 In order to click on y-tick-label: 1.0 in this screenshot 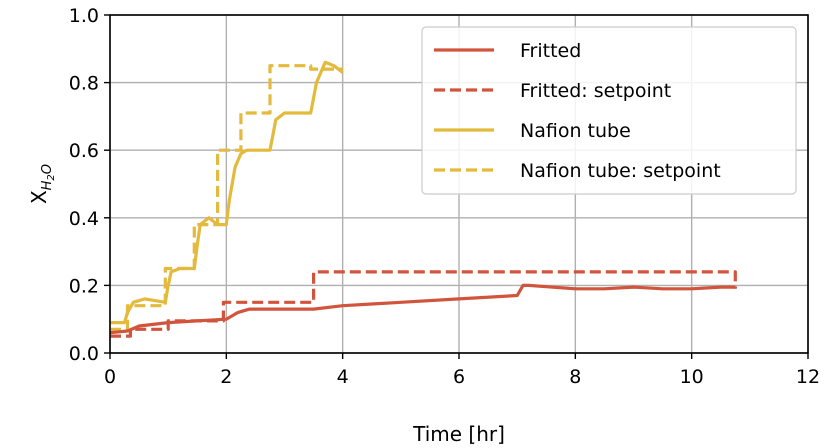, I will do `click(84, 16)`.